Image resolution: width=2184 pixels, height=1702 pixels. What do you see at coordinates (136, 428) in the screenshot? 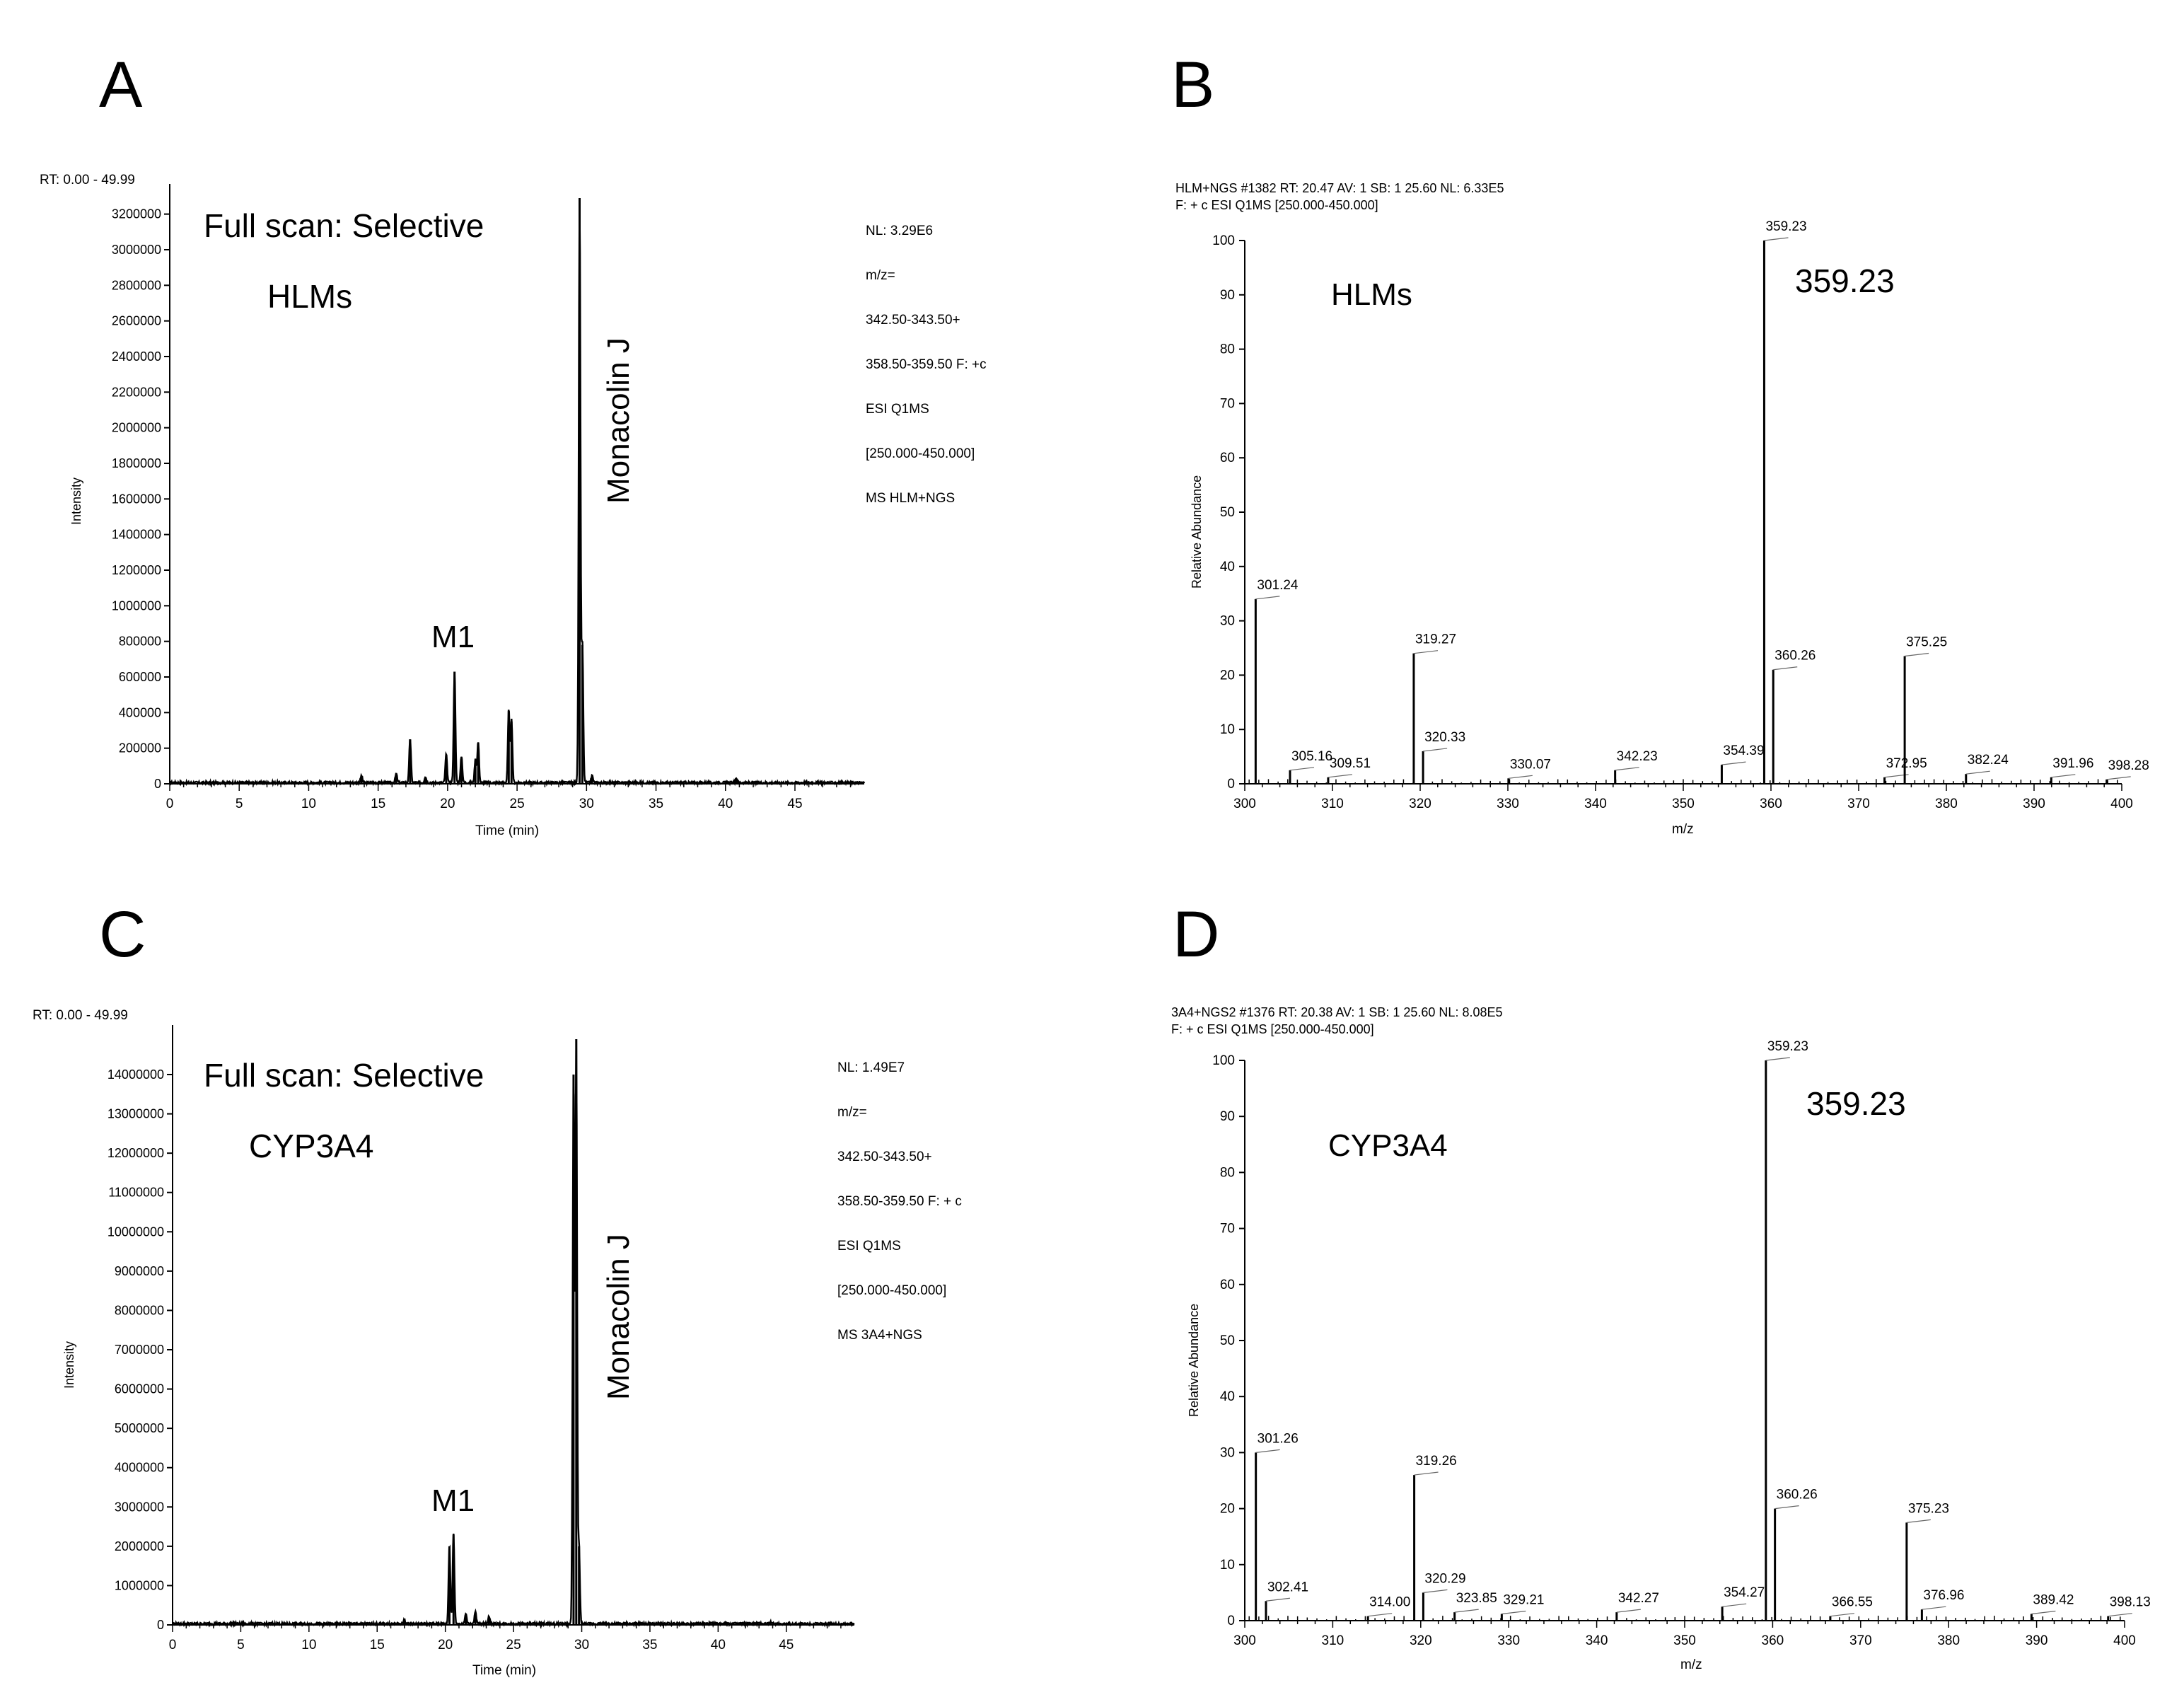
I see `y-tick-label: 2000000` at bounding box center [136, 428].